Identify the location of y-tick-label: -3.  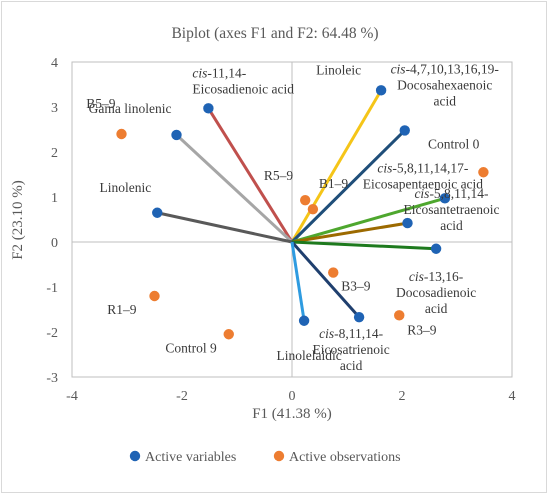
(52, 378).